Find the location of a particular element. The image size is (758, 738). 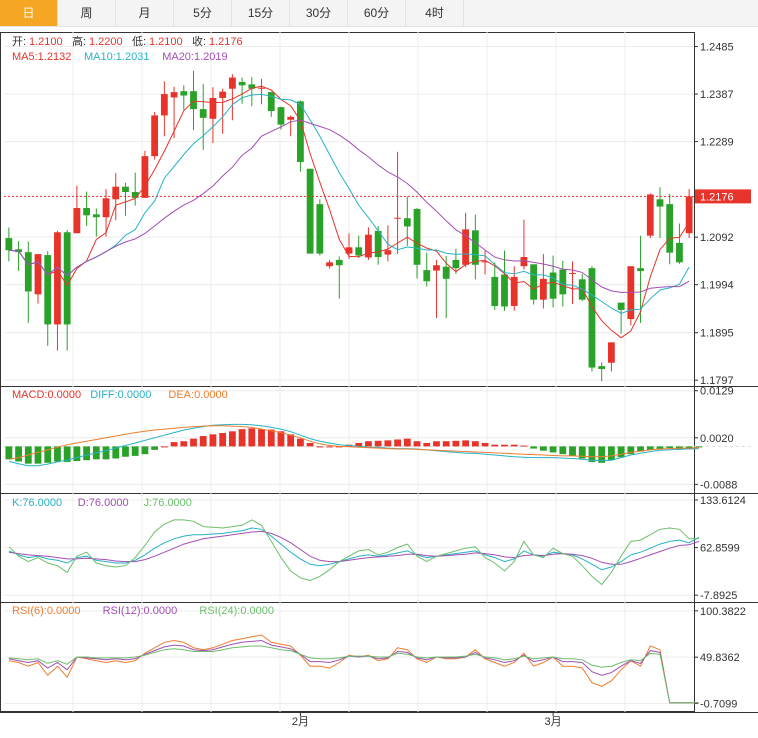

tab-1: 周 is located at coordinates (87, 13).